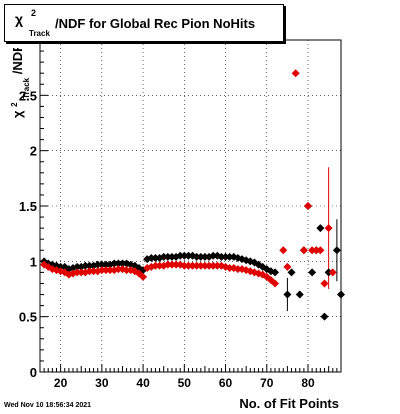  What do you see at coordinates (102, 383) in the screenshot?
I see `x-tick-label: 30` at bounding box center [102, 383].